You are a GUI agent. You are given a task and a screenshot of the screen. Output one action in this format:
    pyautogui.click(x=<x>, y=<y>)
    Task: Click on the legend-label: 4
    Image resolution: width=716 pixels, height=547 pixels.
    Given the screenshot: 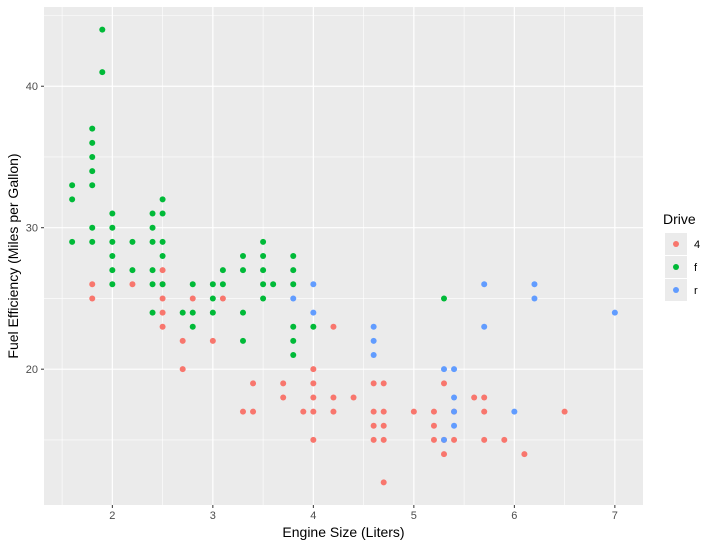 What is the action you would take?
    pyautogui.click(x=697, y=245)
    